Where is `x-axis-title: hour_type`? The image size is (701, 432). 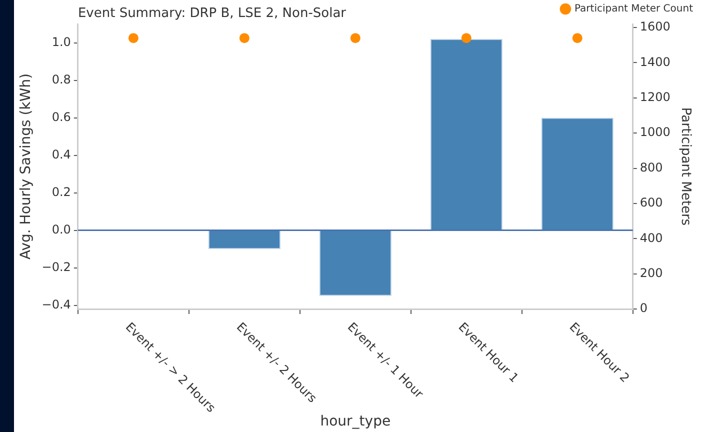
x-axis-title: hour_type is located at coordinates (355, 422).